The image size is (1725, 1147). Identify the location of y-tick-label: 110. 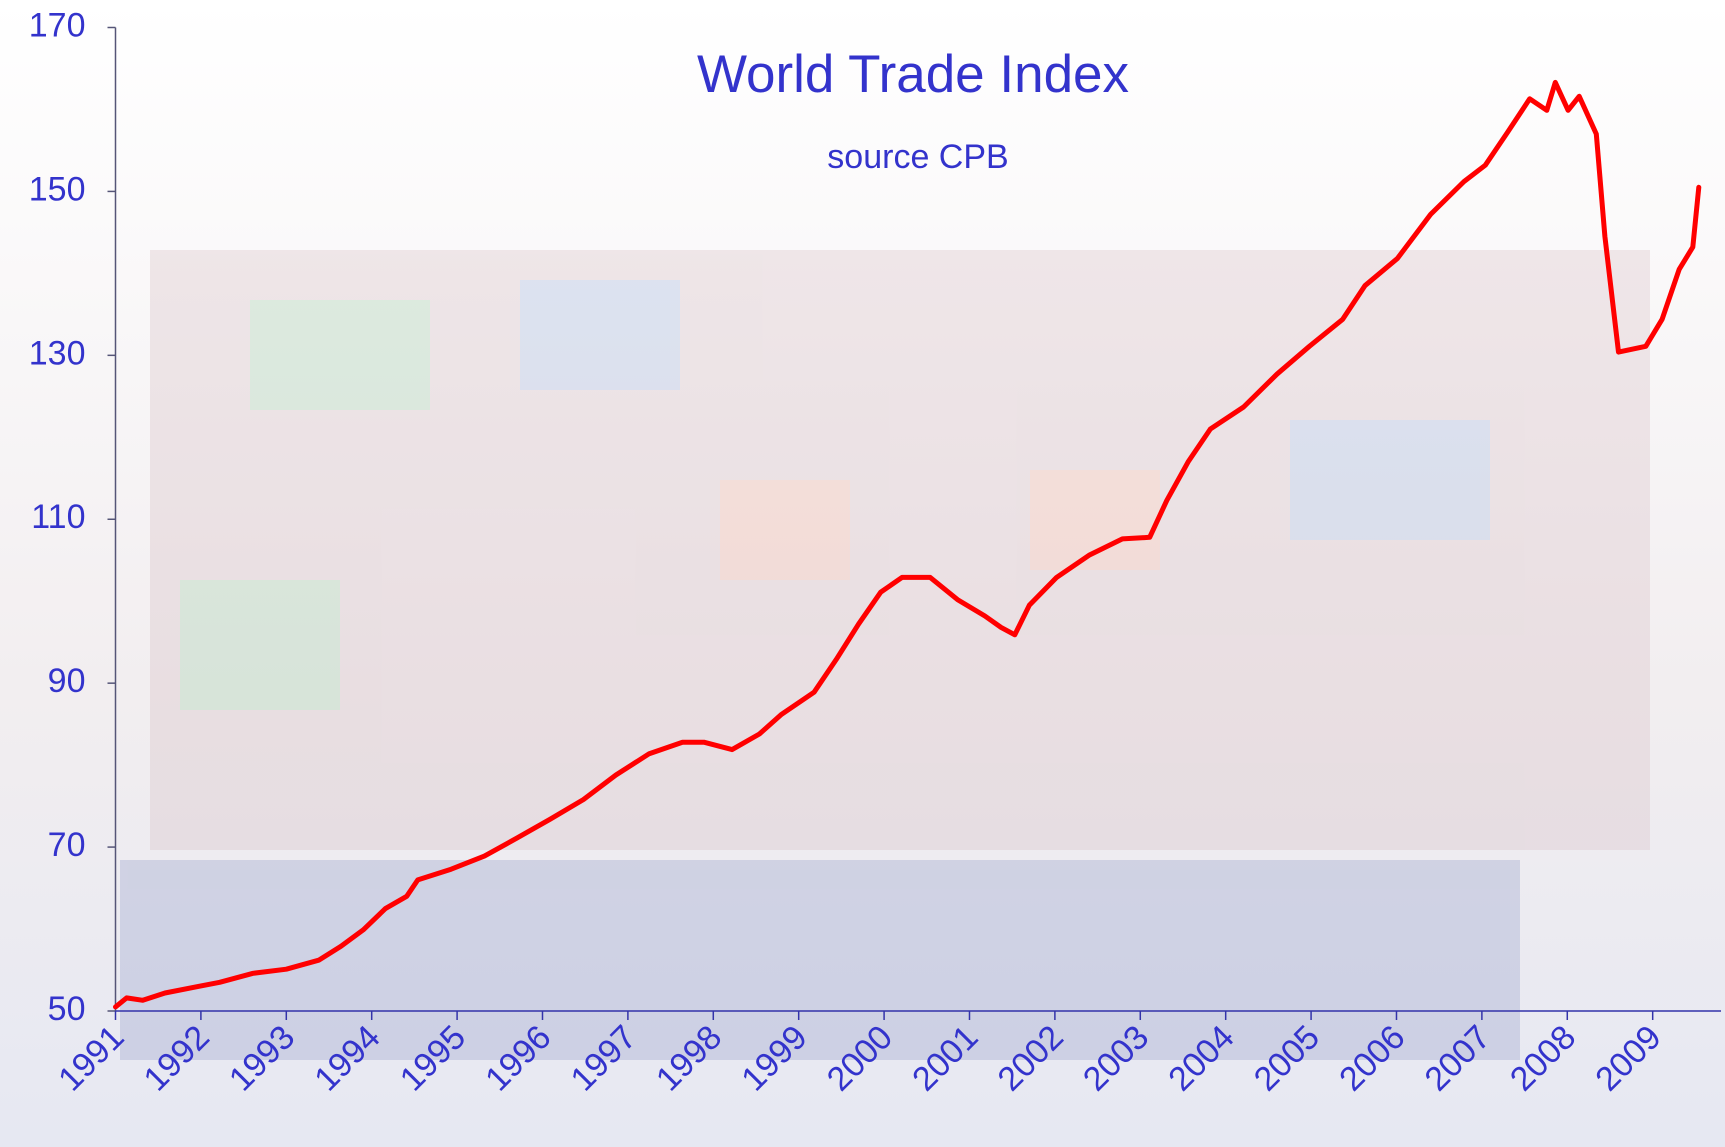
(58, 517).